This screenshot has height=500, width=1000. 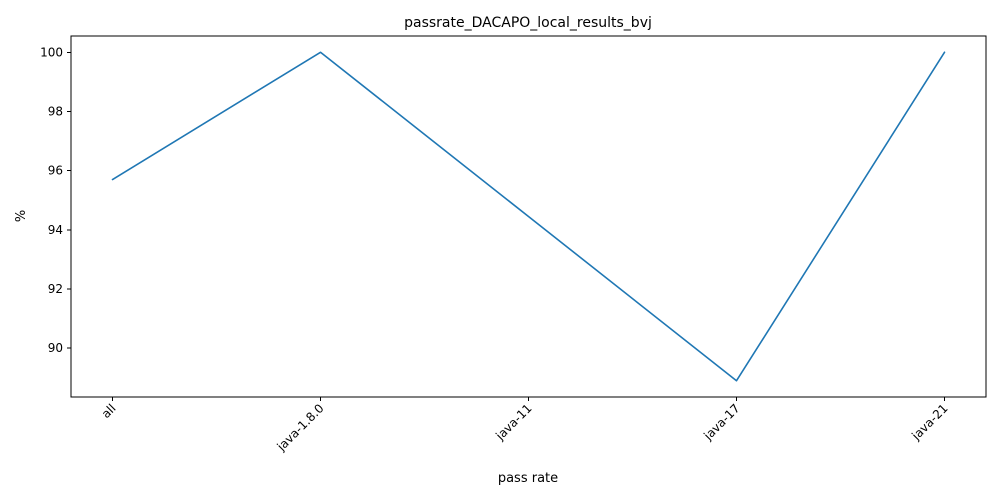 I want to click on x-axis-label: pass rate, so click(x=528, y=478).